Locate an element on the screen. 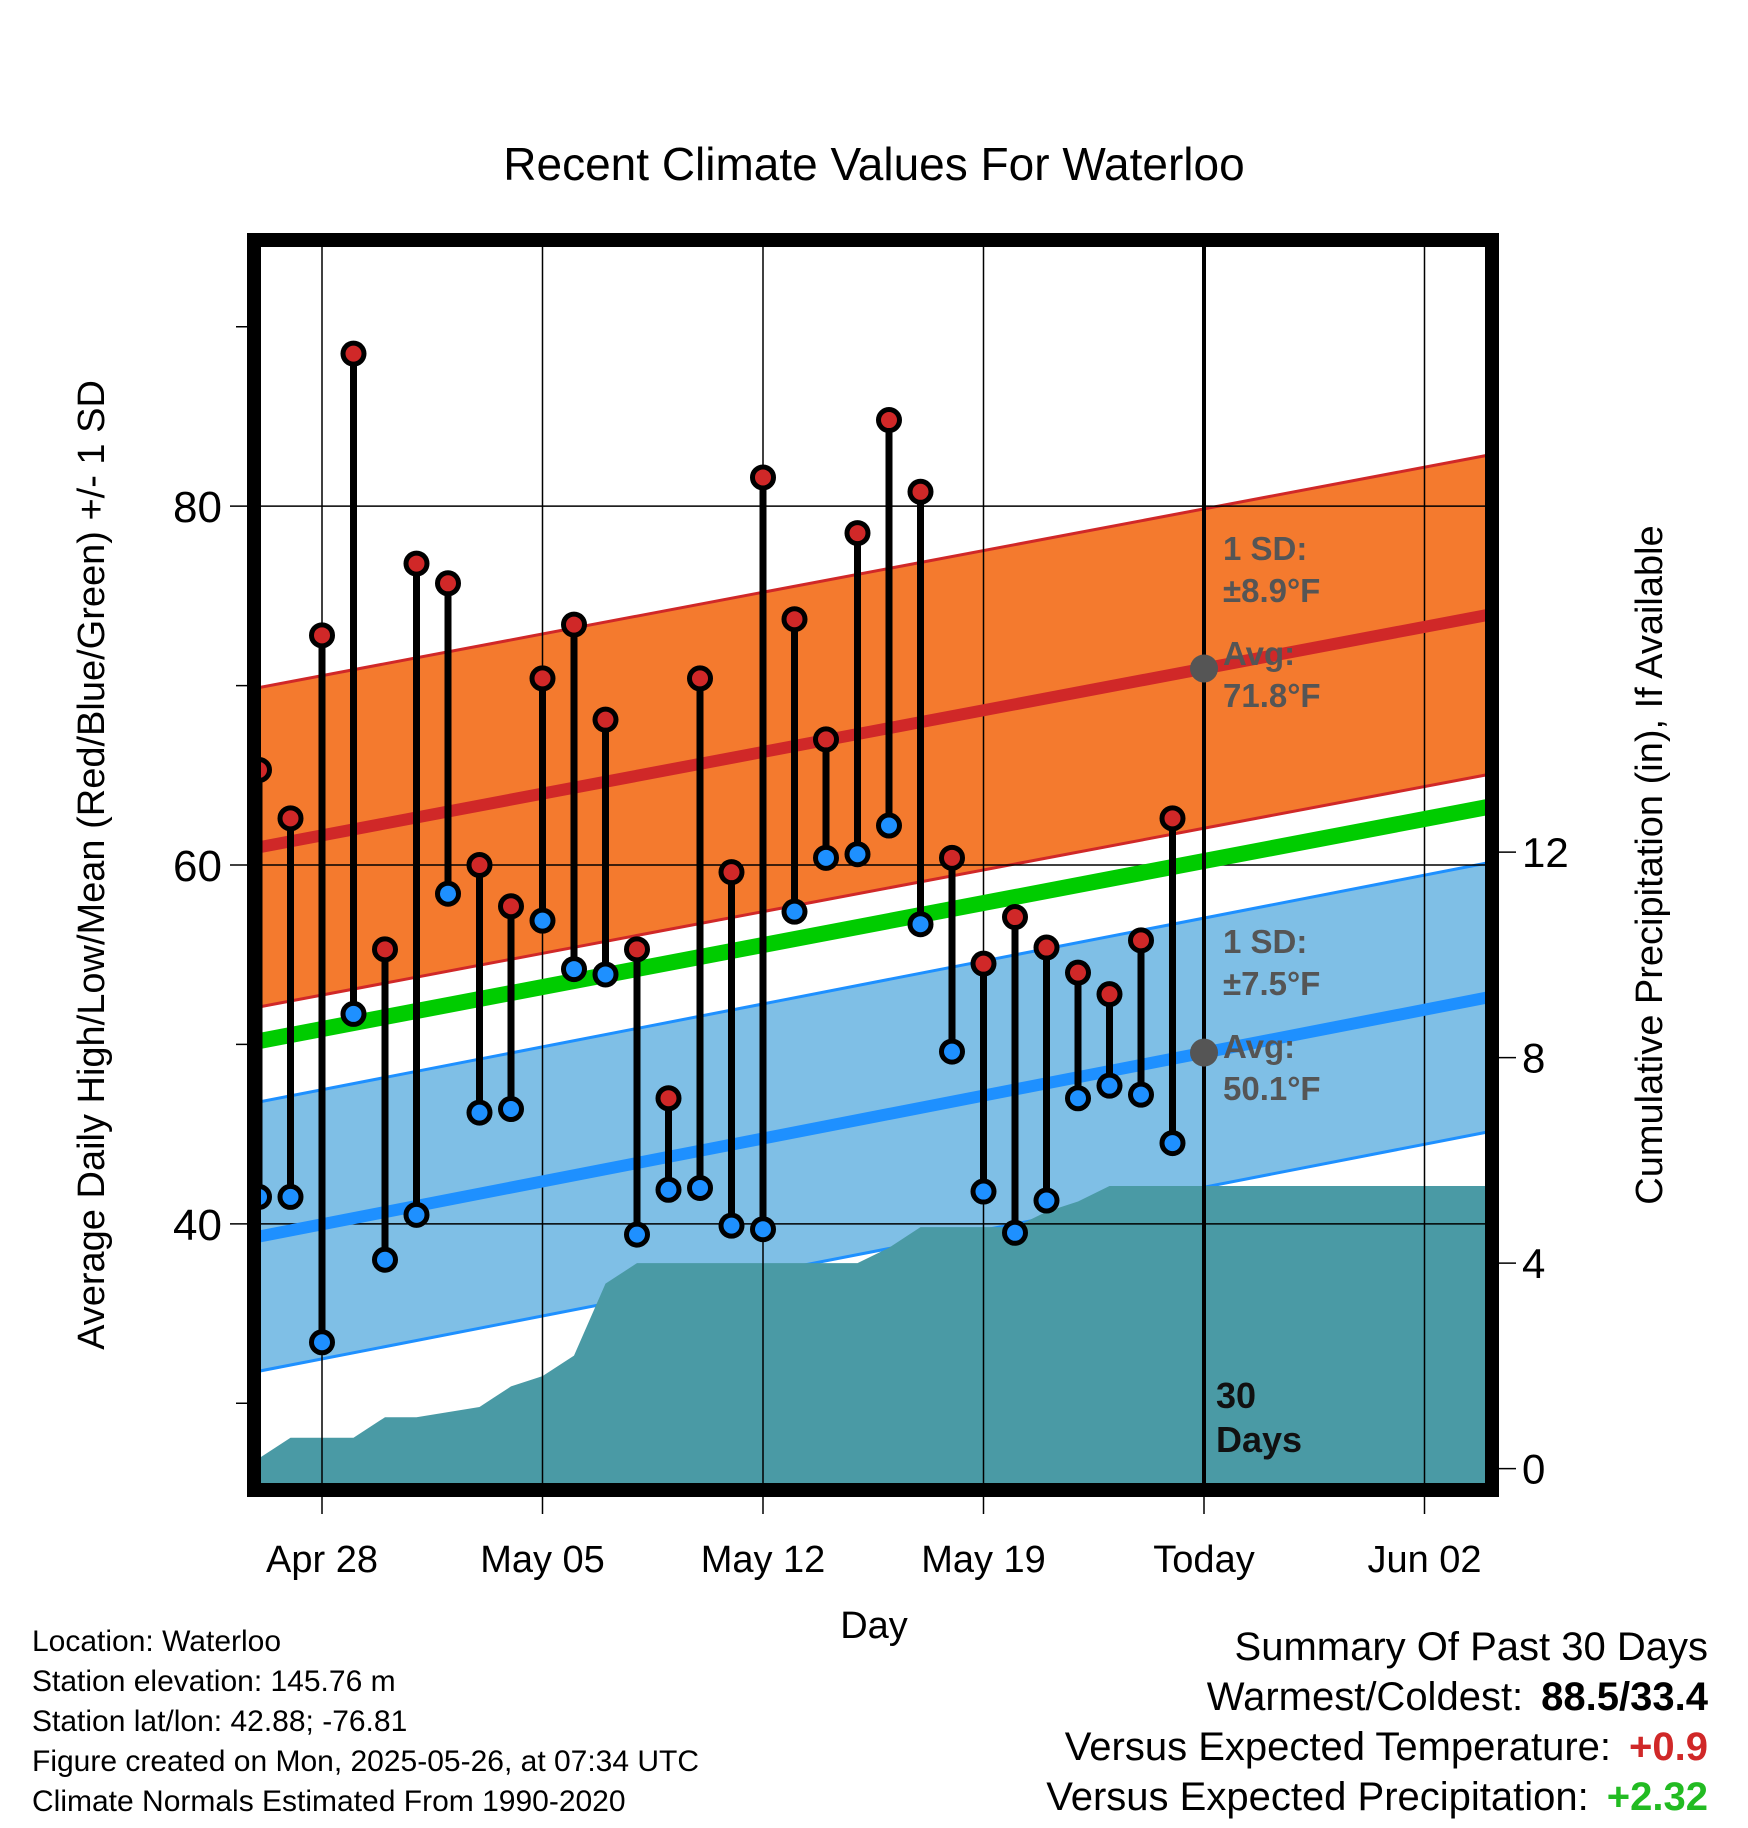  warmest-coldest-row: Warmest/Coldest: 88.5/33.4 is located at coordinates (1377, 1697).